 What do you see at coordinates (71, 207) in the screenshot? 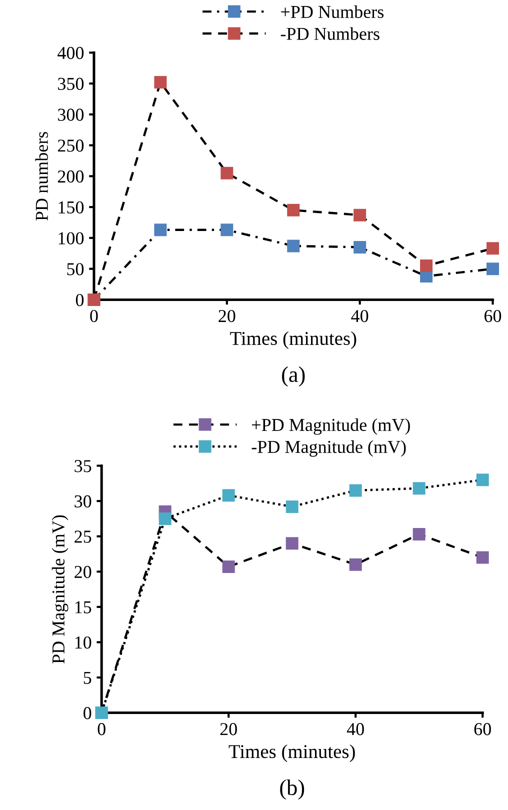
I see `y-tick-label: 150` at bounding box center [71, 207].